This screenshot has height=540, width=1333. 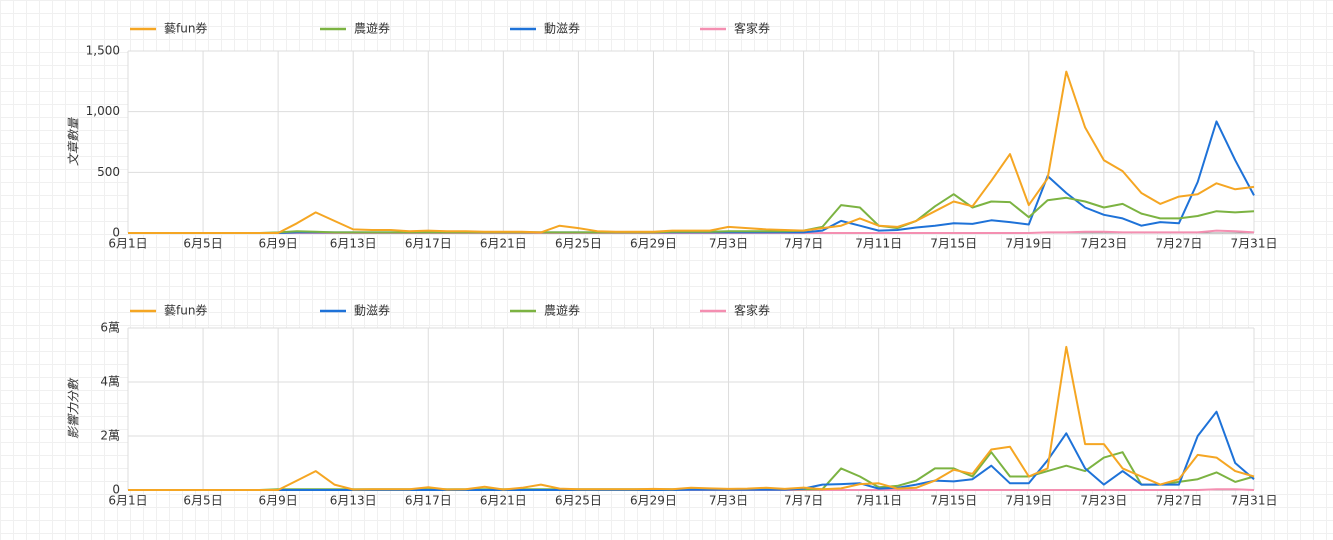 What do you see at coordinates (110, 328) in the screenshot?
I see `y-tick-label: 6萬` at bounding box center [110, 328].